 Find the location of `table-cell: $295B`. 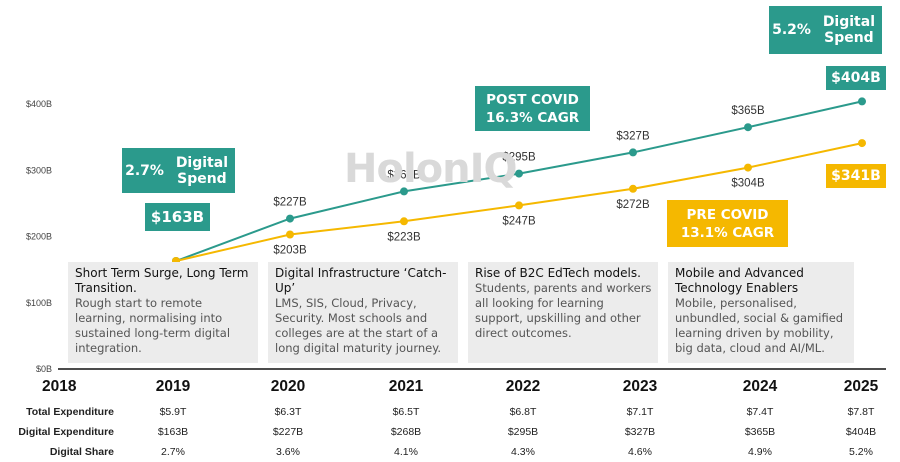

table-cell: $295B is located at coordinates (523, 432).